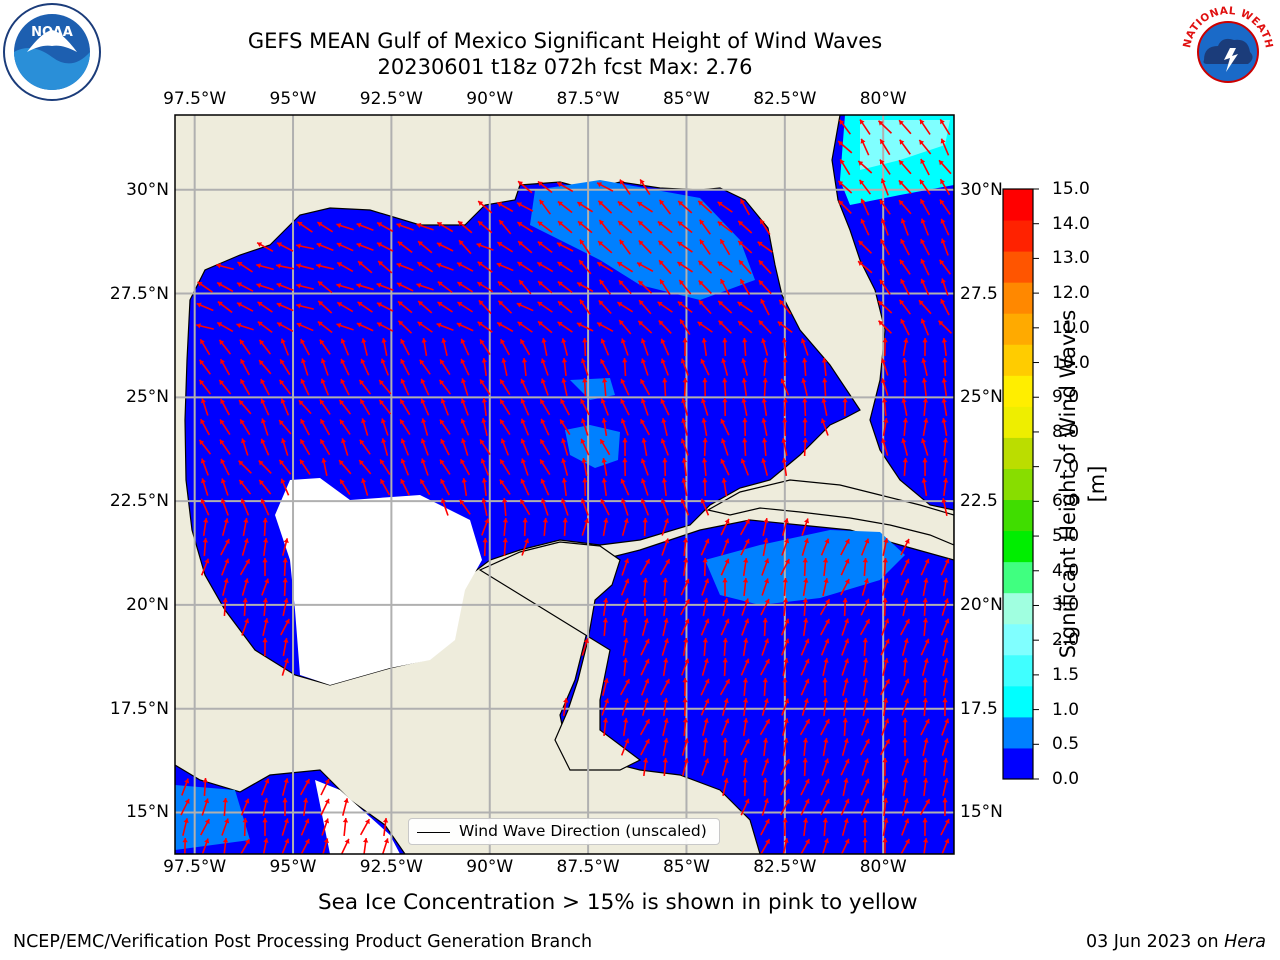 The width and height of the screenshot is (1280, 960). I want to click on colorbar-tick-label: 14.0, so click(1071, 223).